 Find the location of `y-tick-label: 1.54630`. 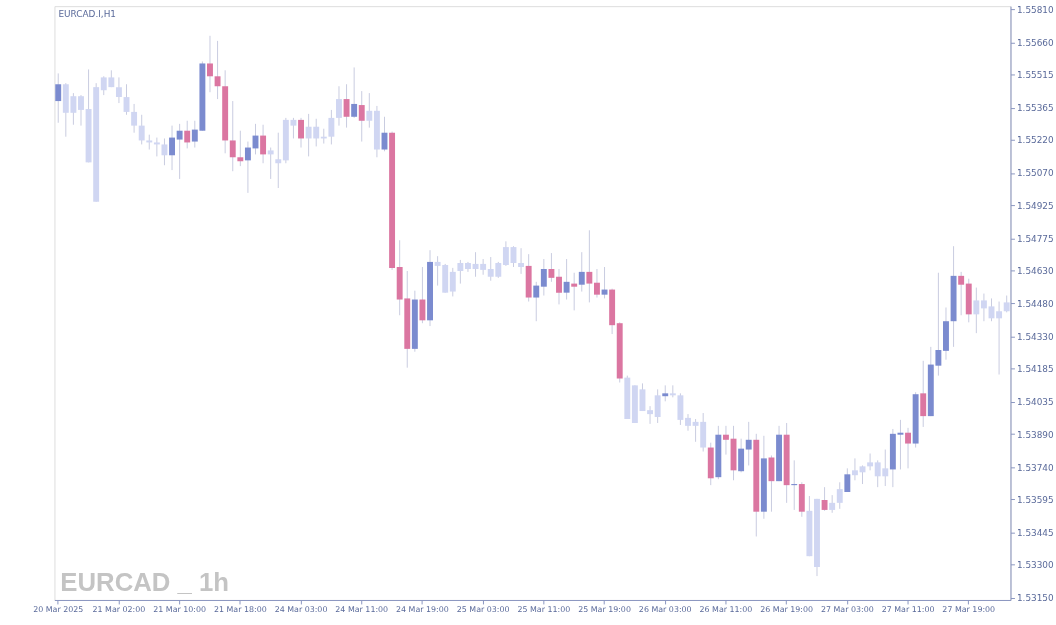

y-tick-label: 1.54630 is located at coordinates (1035, 270).